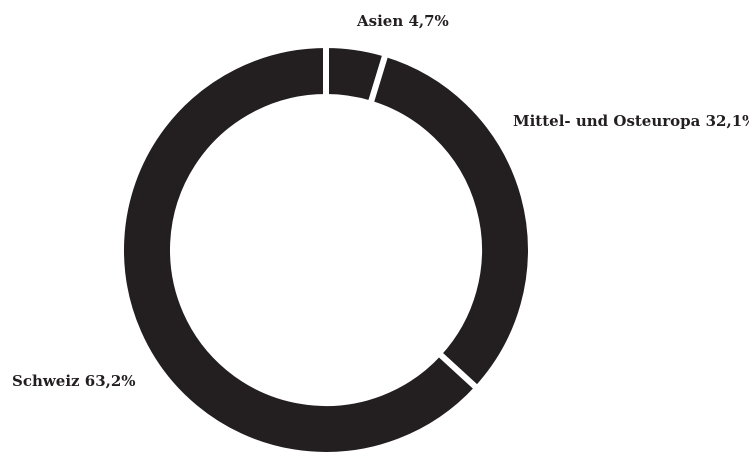 The image size is (749, 456). What do you see at coordinates (74, 381) in the screenshot?
I see `slice-label-schweiz: Schweiz 63,2%` at bounding box center [74, 381].